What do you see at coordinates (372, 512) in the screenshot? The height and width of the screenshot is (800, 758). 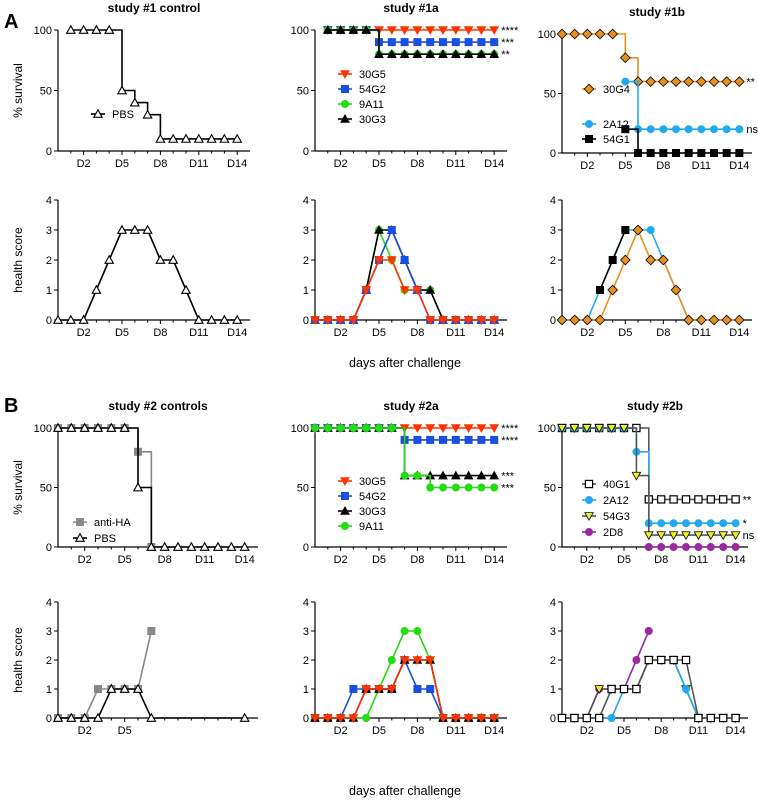 I see `legend-label: 30G3` at bounding box center [372, 512].